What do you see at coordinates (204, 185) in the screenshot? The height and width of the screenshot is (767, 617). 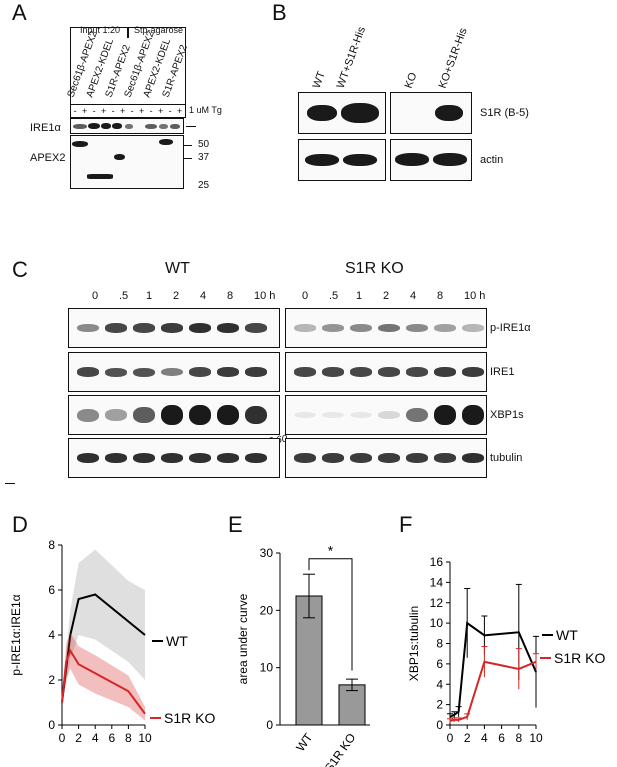 I see `mw-25: 25` at bounding box center [204, 185].